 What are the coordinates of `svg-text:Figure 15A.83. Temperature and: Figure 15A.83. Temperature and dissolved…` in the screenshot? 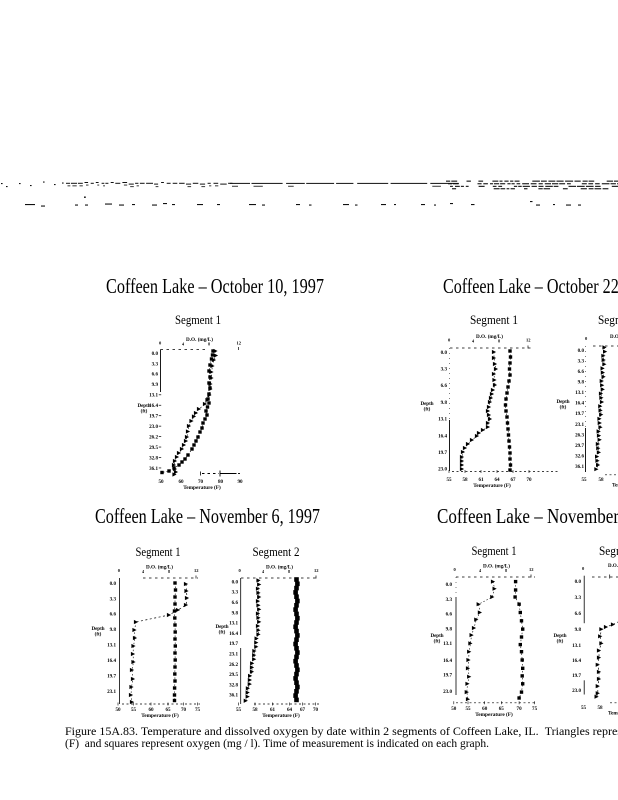 It's located at (341, 732).